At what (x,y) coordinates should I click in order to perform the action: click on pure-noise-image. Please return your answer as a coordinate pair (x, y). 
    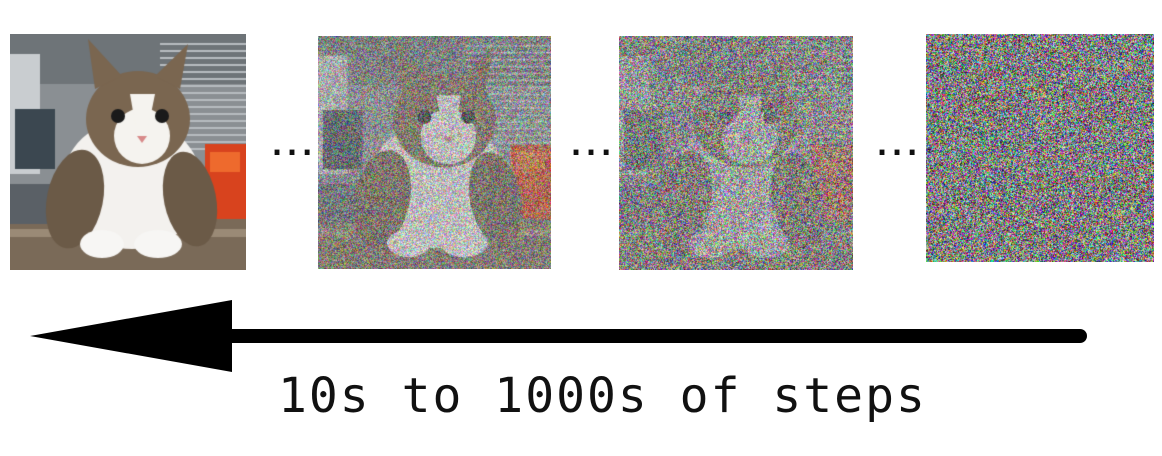
    Looking at the image, I should click on (1040, 148).